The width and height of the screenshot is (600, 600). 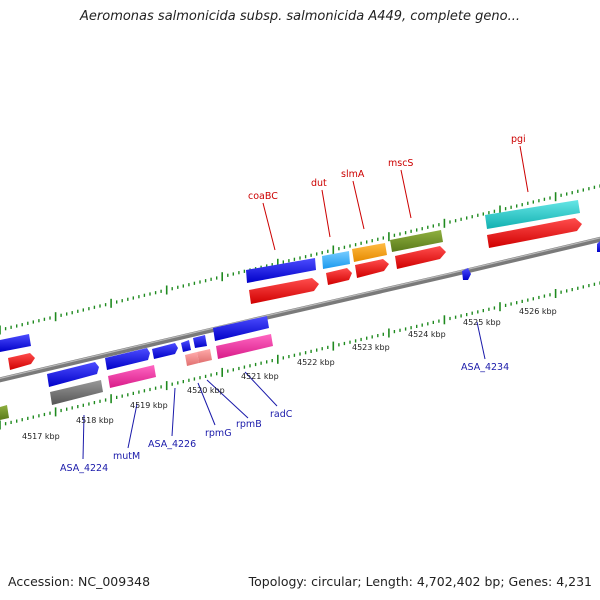 What do you see at coordinates (281, 270) in the screenshot?
I see `gene-coaBC-blue` at bounding box center [281, 270].